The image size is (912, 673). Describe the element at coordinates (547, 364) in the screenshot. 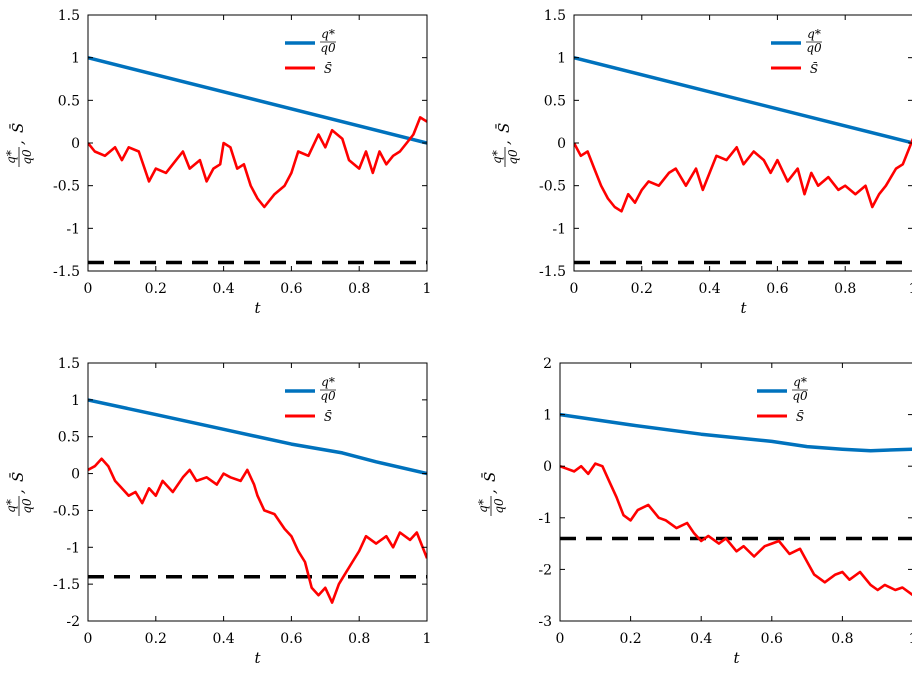

I see `y-tick-label: 2` at that location.